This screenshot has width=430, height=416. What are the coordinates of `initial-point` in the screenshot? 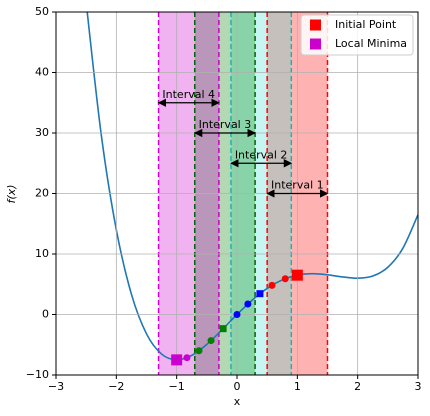 It's located at (297, 275).